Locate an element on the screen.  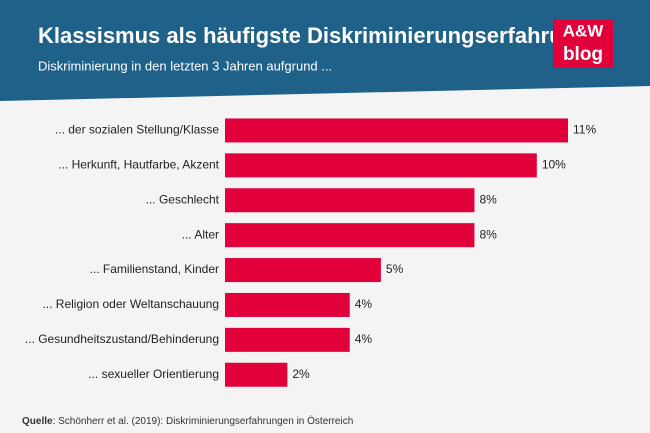
y-tick-label: ... Alter is located at coordinates (200, 234).